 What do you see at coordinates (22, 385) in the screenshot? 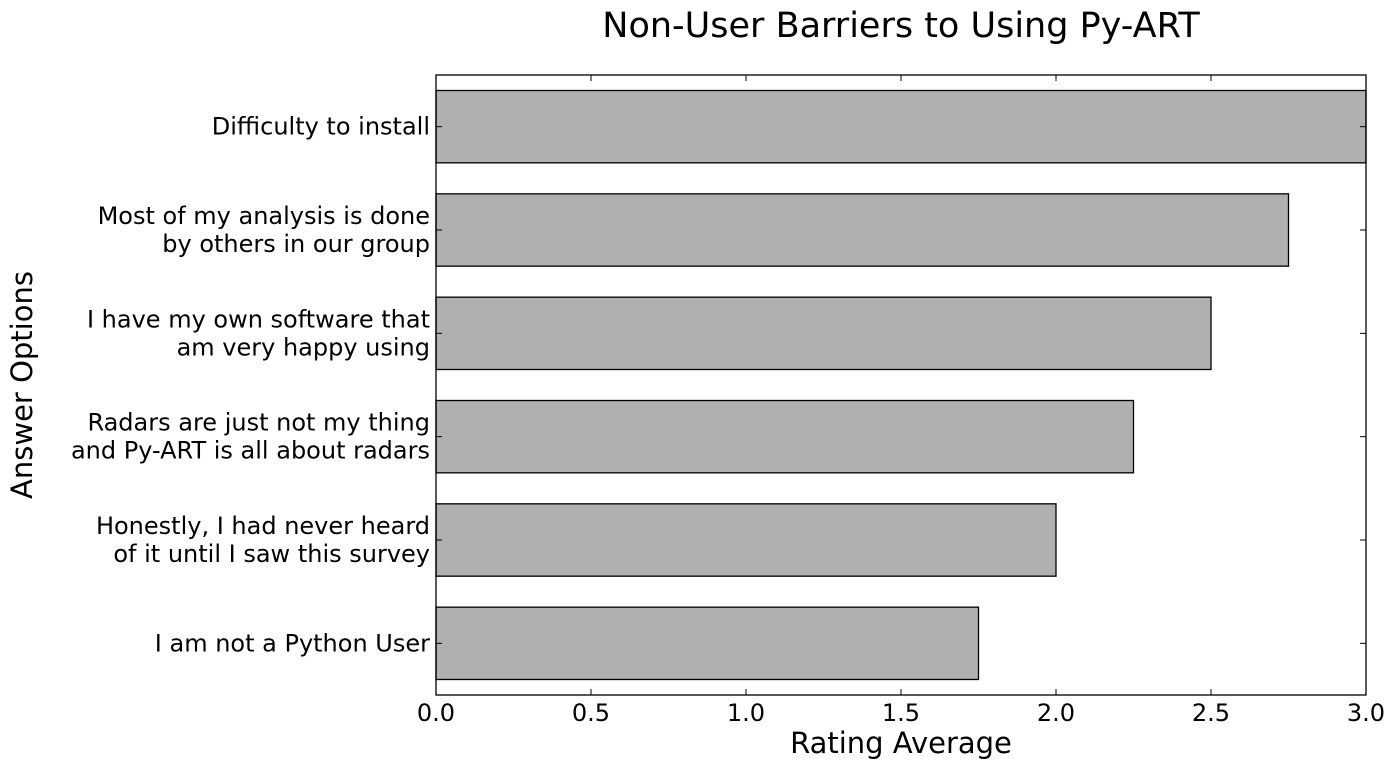
I see `y-axis-title: Answer Options` at bounding box center [22, 385].